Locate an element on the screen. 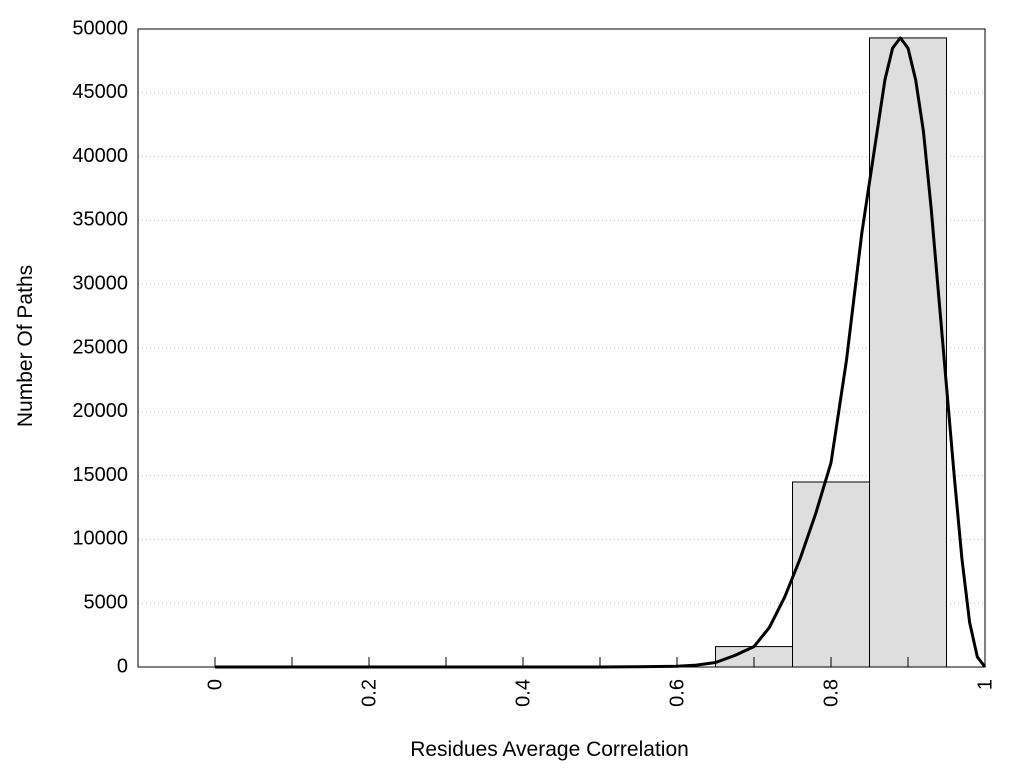  y-tick-label: 35000 is located at coordinates (100, 220).